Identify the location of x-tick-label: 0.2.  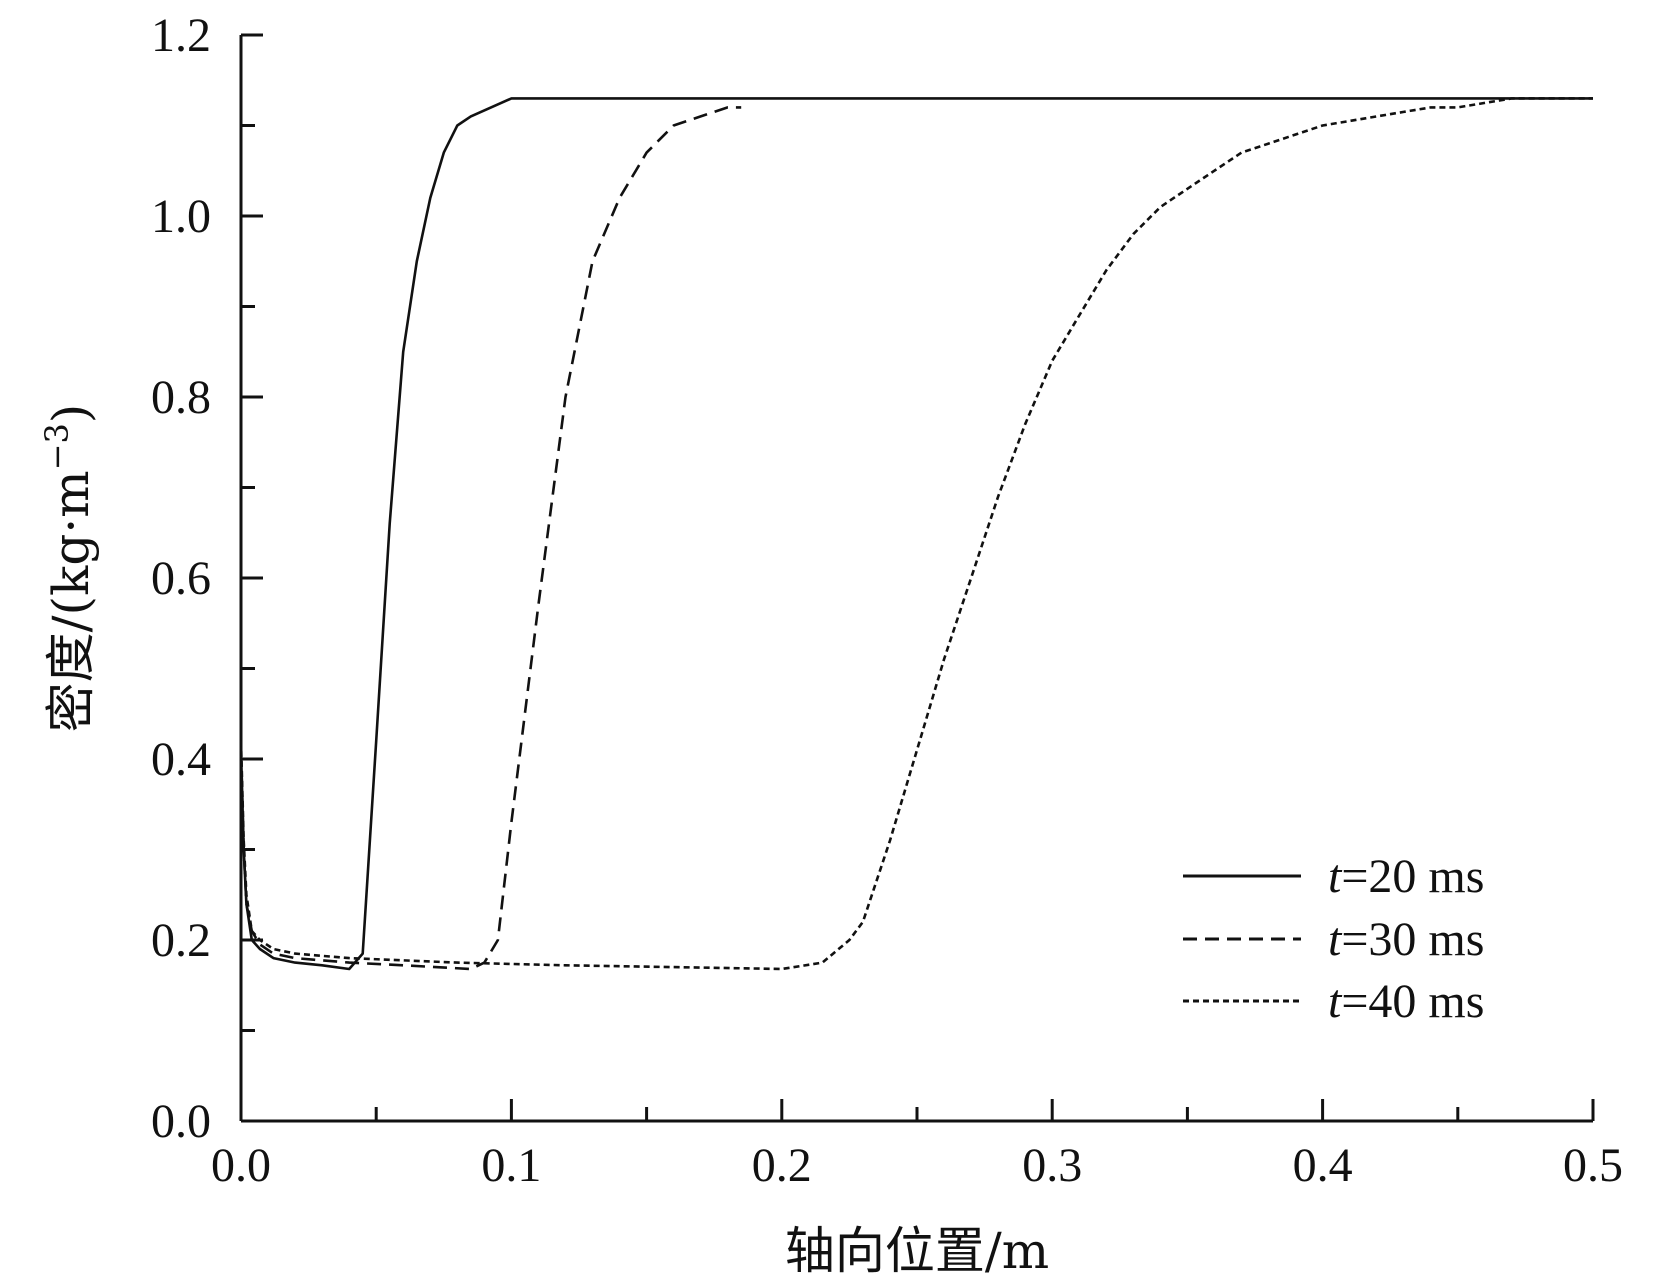
(782, 1165).